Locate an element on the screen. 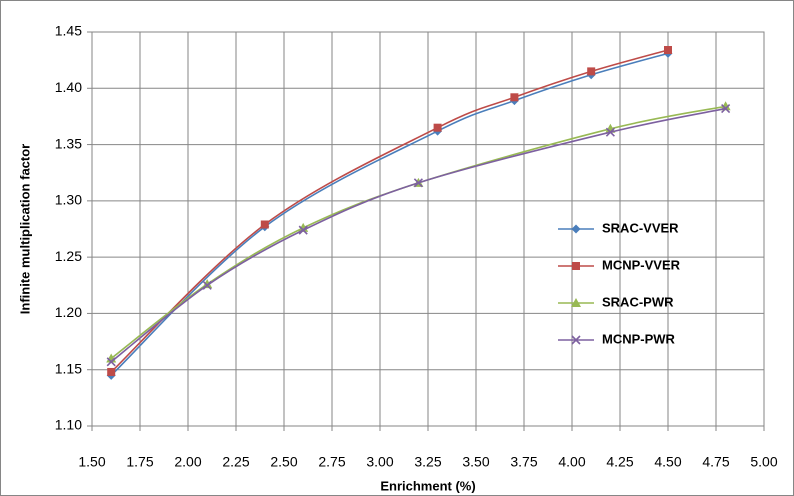 The image size is (794, 496). x-tick-label: 2.25 is located at coordinates (235, 462).